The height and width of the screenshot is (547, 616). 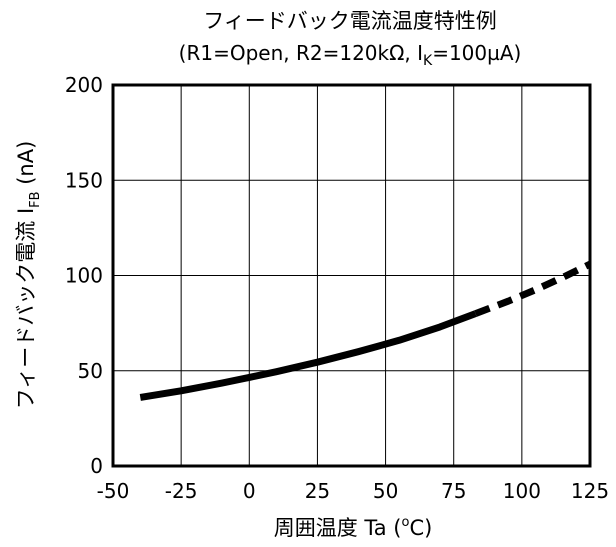 What do you see at coordinates (181, 491) in the screenshot?
I see `x-tick-label: -25` at bounding box center [181, 491].